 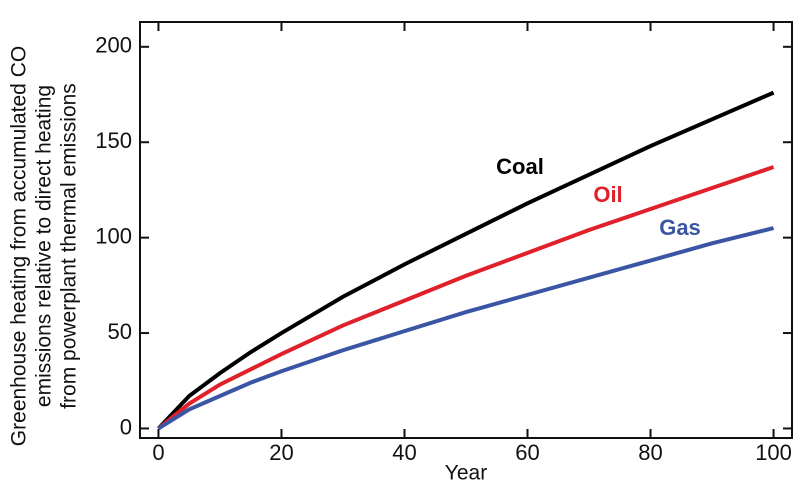 I want to click on x-tick-label: 60, so click(x=527, y=452).